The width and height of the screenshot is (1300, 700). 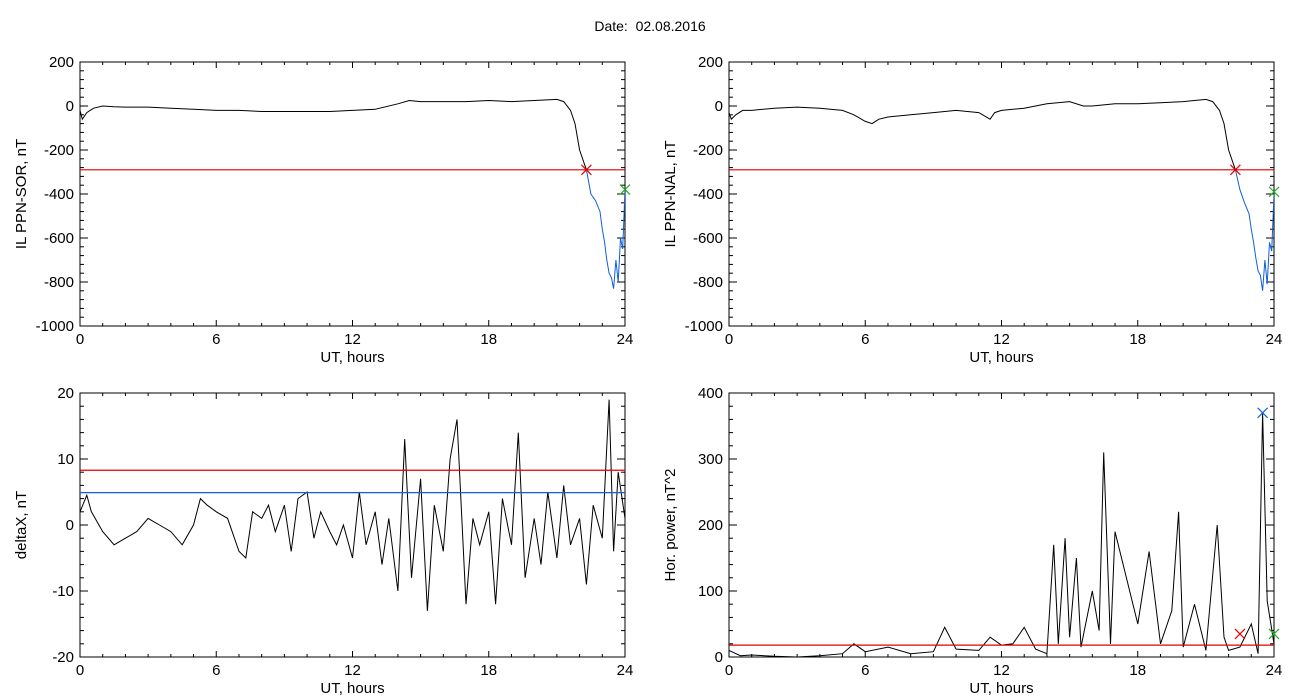 What do you see at coordinates (670, 194) in the screenshot?
I see `y-axis-label: IL PPN-NAL, nT` at bounding box center [670, 194].